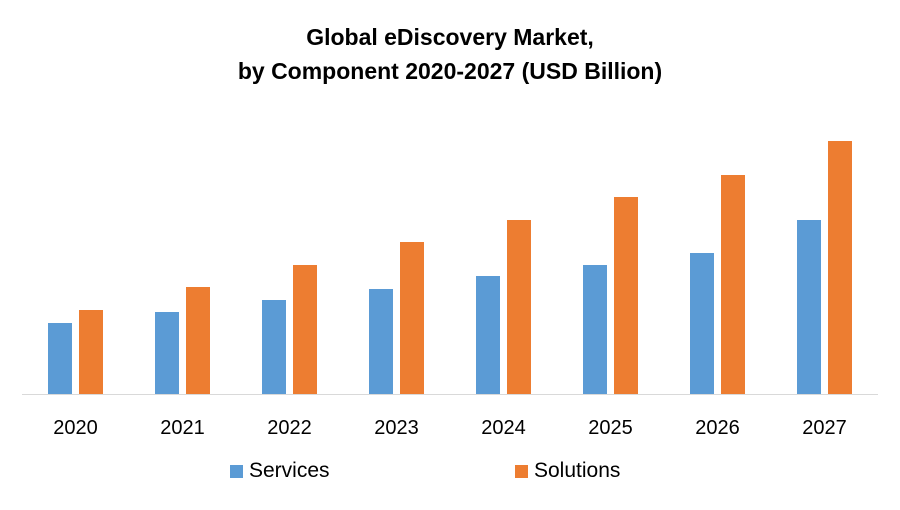 The width and height of the screenshot is (900, 510). Describe the element at coordinates (167, 353) in the screenshot. I see `bar-services-2021` at that location.